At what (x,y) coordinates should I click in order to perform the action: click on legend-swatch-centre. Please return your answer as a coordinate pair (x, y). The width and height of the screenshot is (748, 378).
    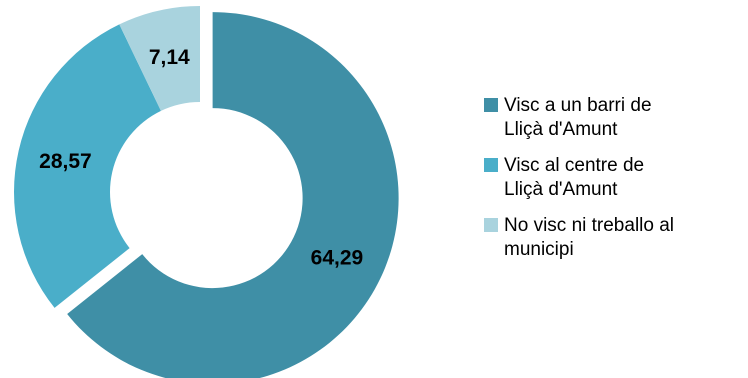
    Looking at the image, I should click on (491, 165).